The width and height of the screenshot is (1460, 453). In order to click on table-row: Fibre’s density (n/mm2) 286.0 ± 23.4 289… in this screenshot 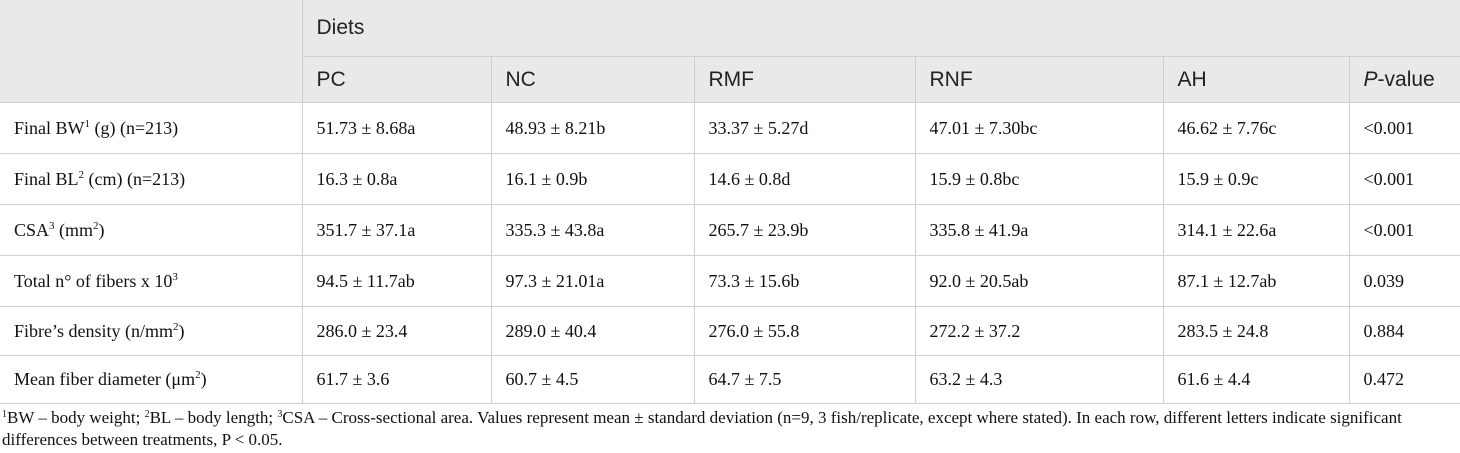, I will do `click(730, 331)`.